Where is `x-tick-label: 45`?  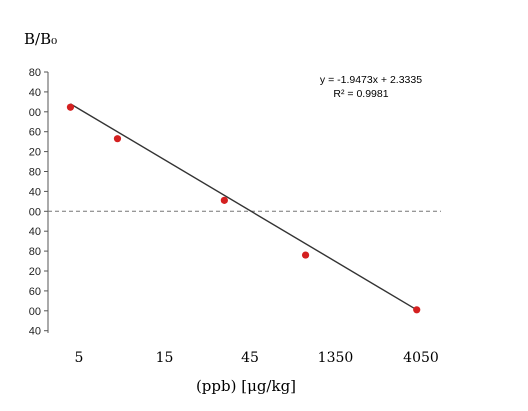
x-tick-label: 45 is located at coordinates (250, 358).